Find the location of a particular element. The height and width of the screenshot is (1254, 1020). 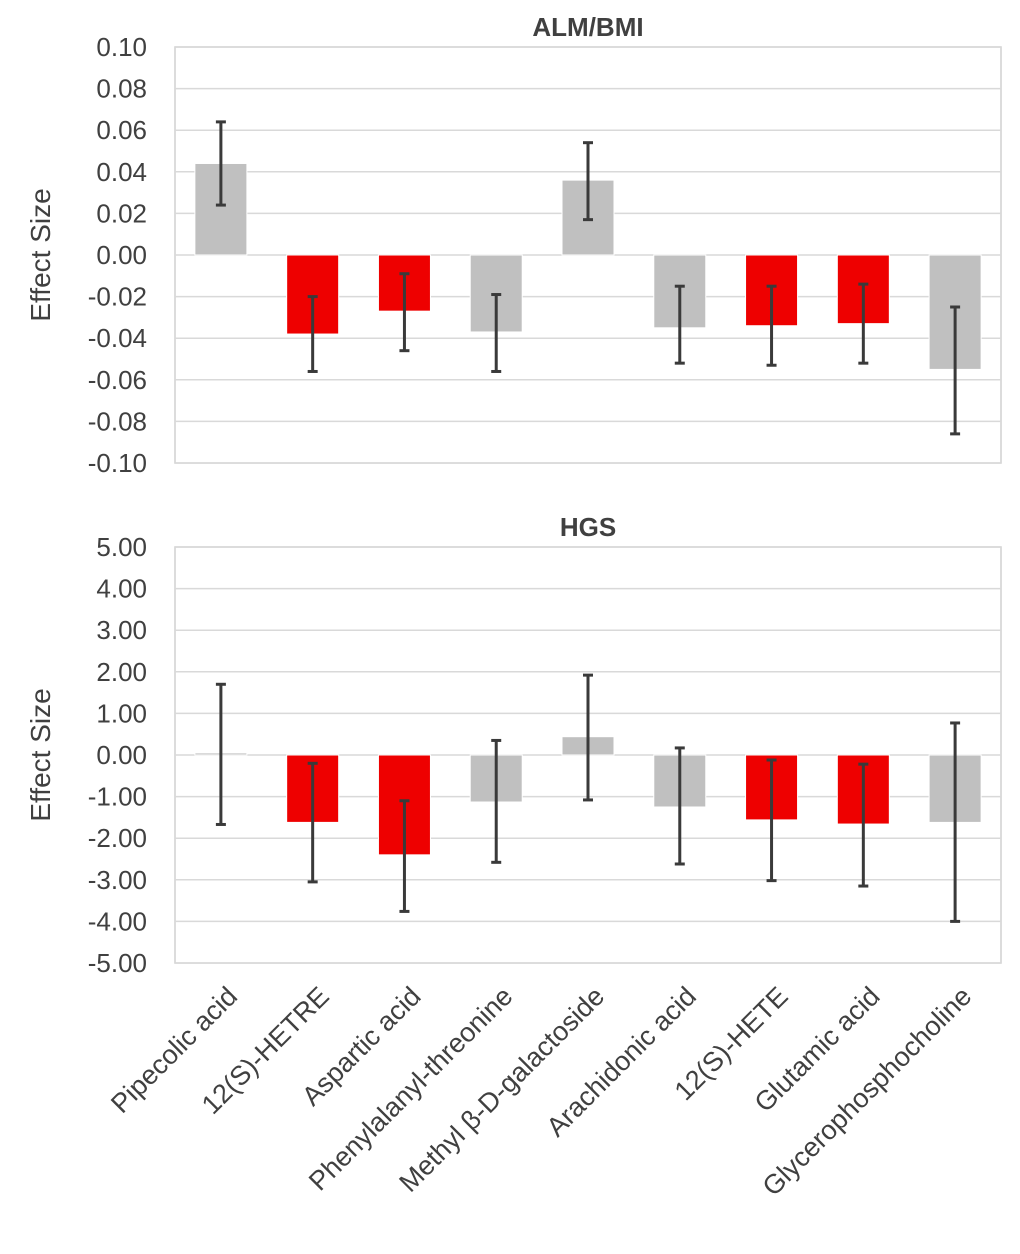

y-tick-label: -1.00 is located at coordinates (117, 797).